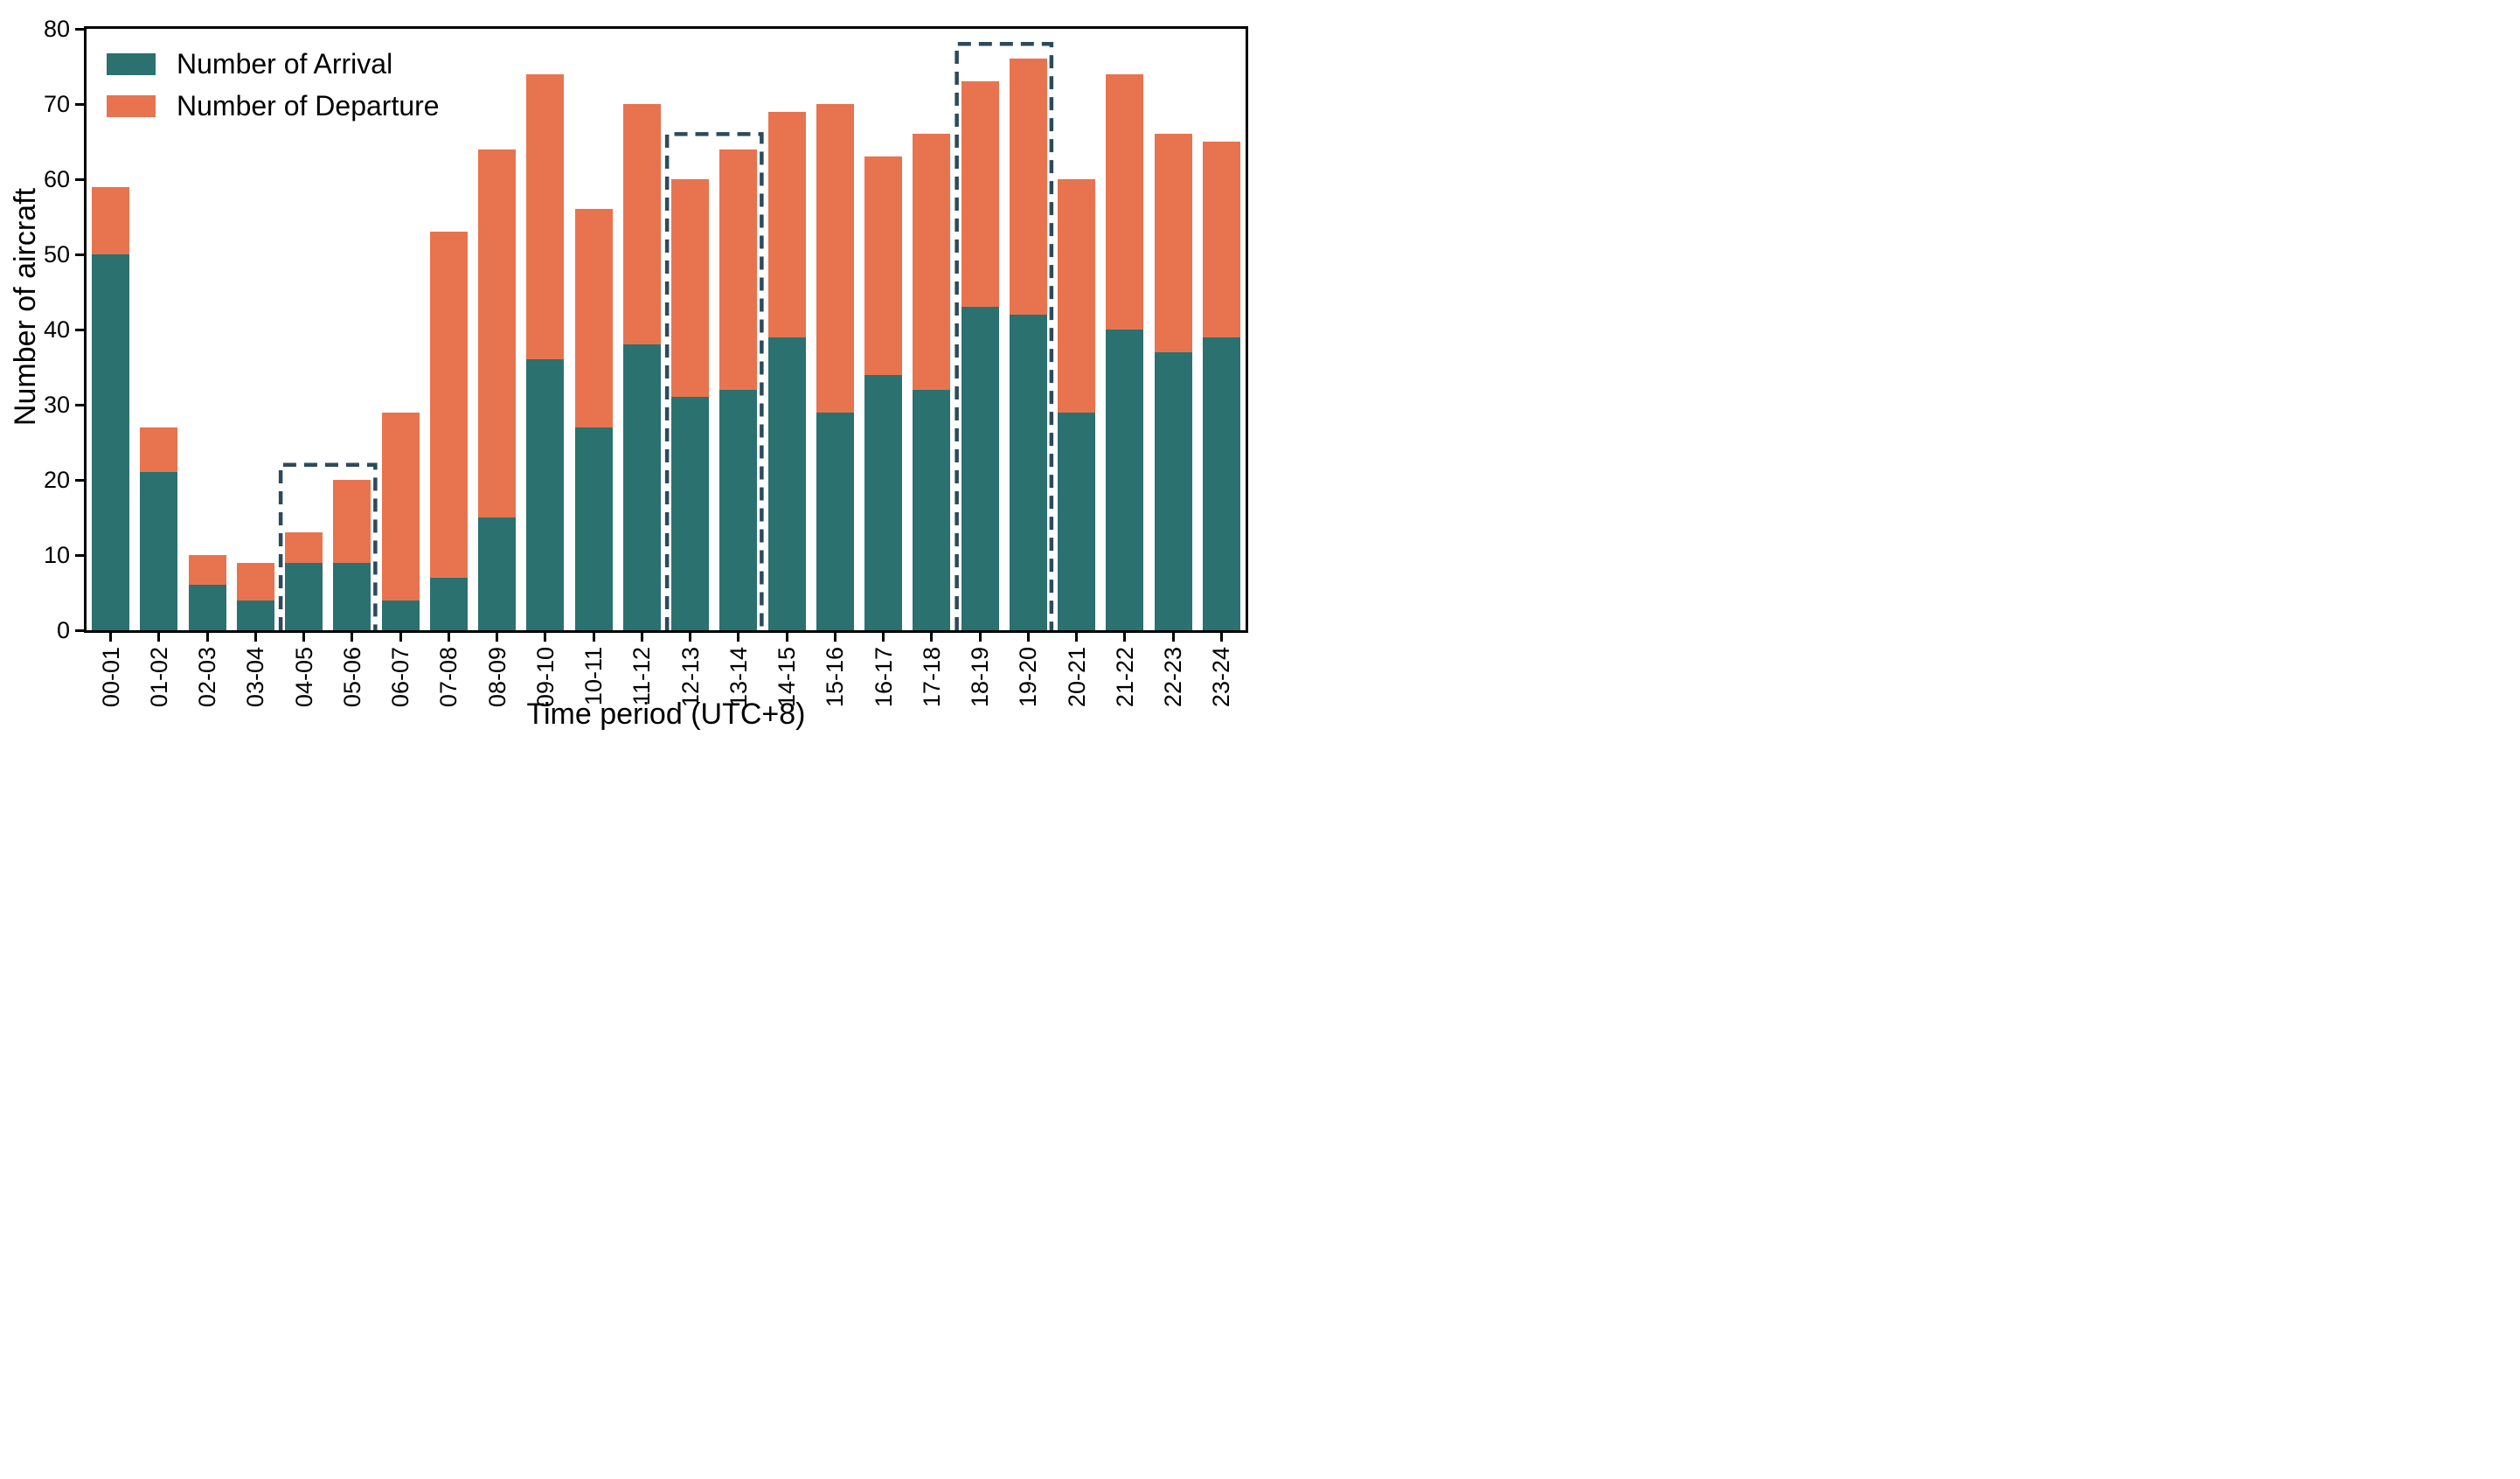 The width and height of the screenshot is (2520, 1479). Describe the element at coordinates (56, 329) in the screenshot. I see `y-tick-label: 40` at that location.